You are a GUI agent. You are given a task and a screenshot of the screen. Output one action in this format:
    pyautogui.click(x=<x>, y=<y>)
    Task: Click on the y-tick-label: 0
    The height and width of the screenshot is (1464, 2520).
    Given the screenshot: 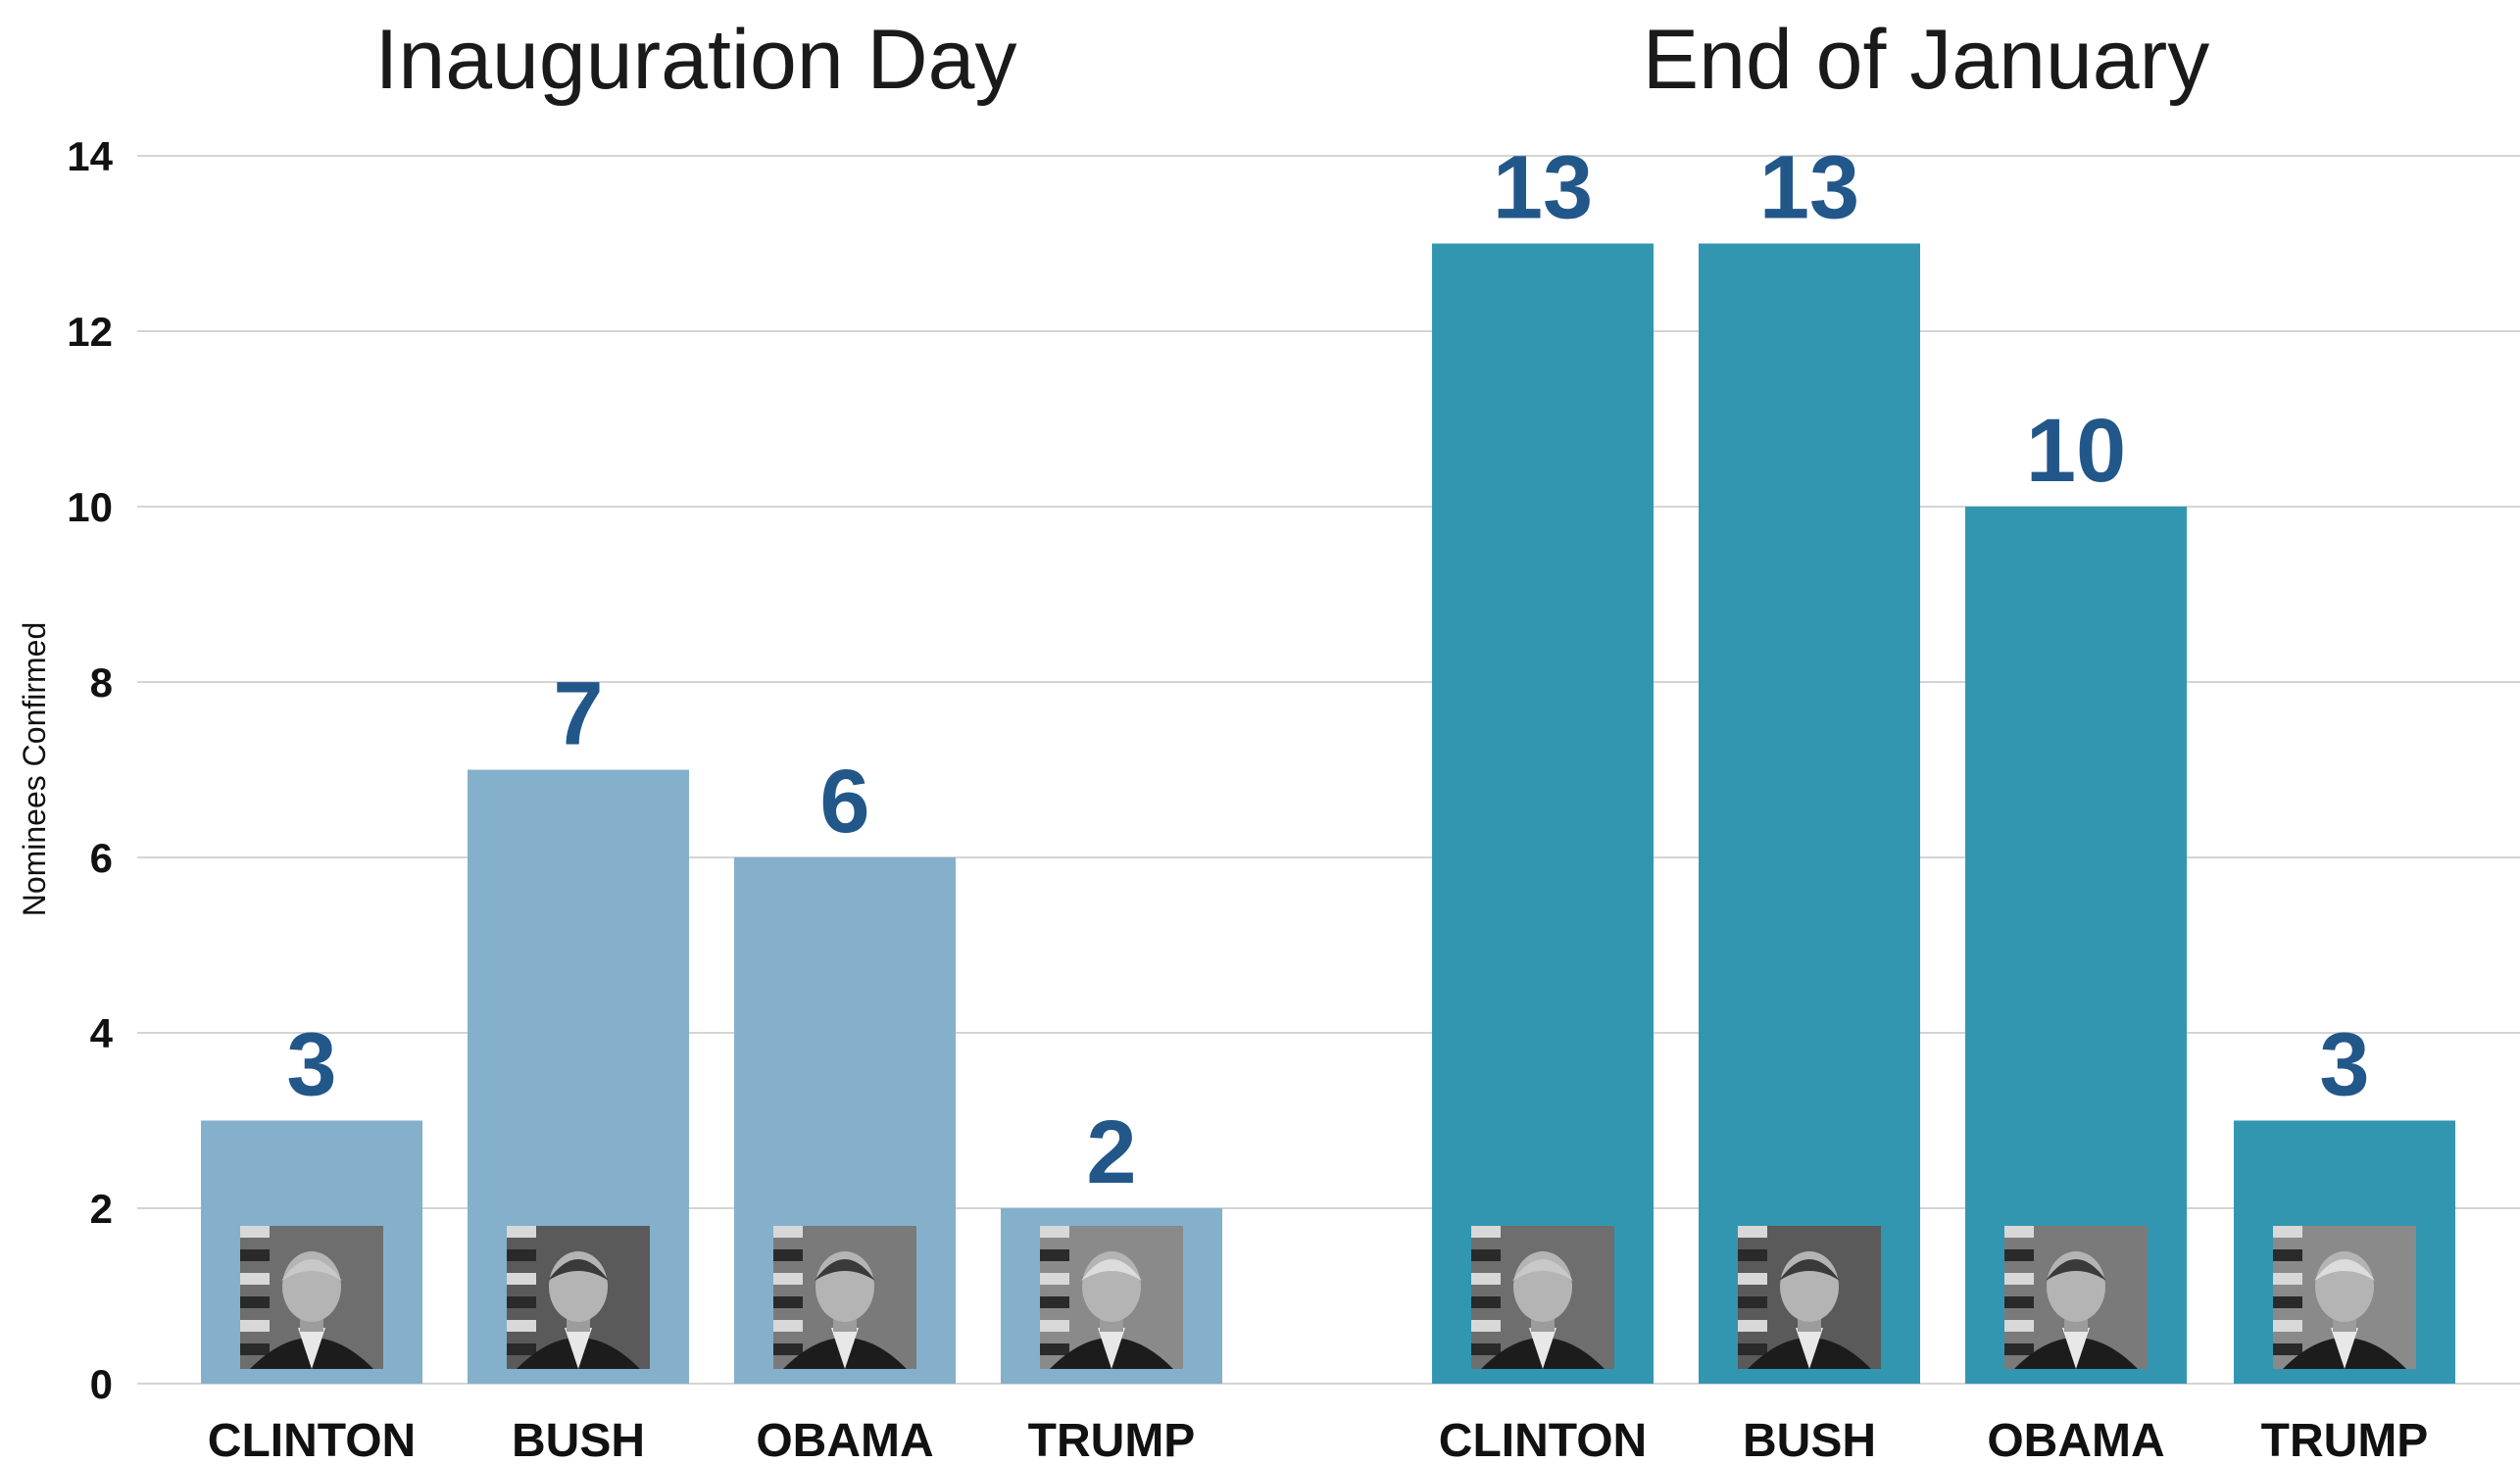 What is the action you would take?
    pyautogui.click(x=101, y=1384)
    